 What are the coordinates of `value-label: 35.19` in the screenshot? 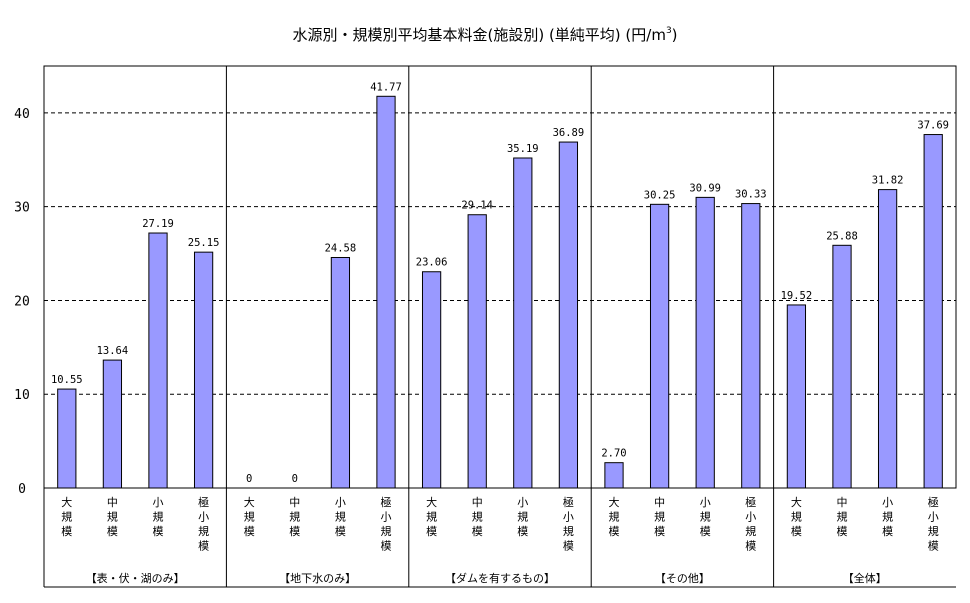 It's located at (523, 149).